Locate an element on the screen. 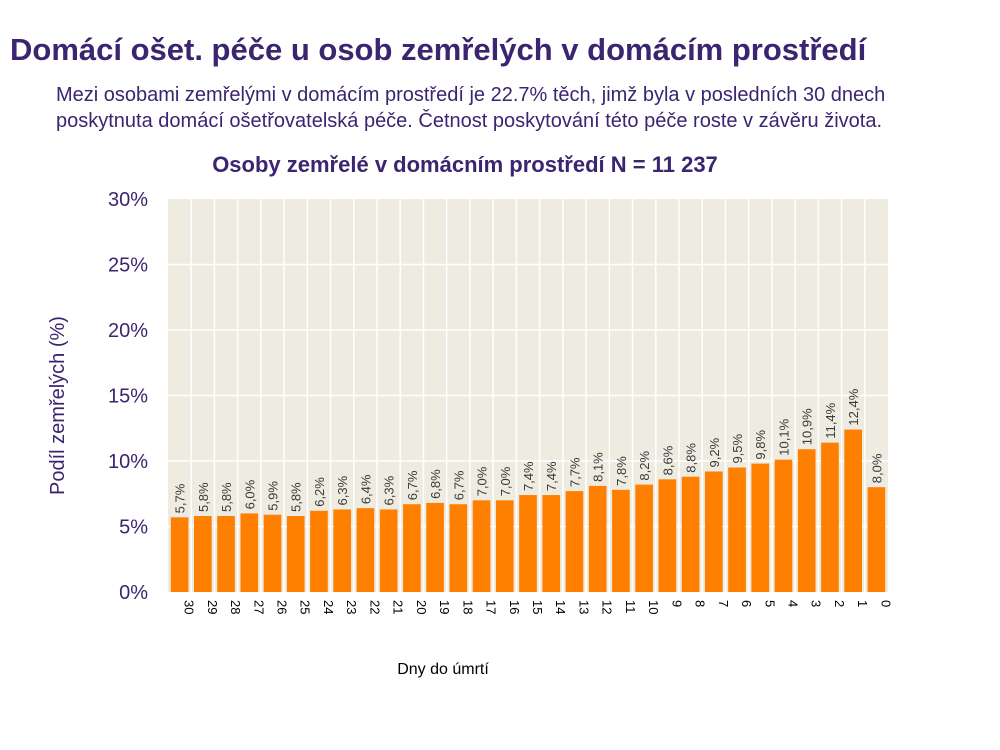  x-tick-label: 26 is located at coordinates (282, 607).